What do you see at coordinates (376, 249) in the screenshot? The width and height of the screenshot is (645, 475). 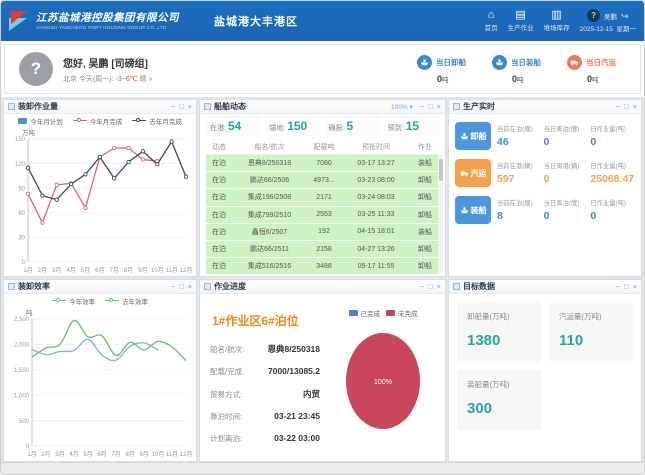 I see `table-cell: 04-27 13:26` at bounding box center [376, 249].